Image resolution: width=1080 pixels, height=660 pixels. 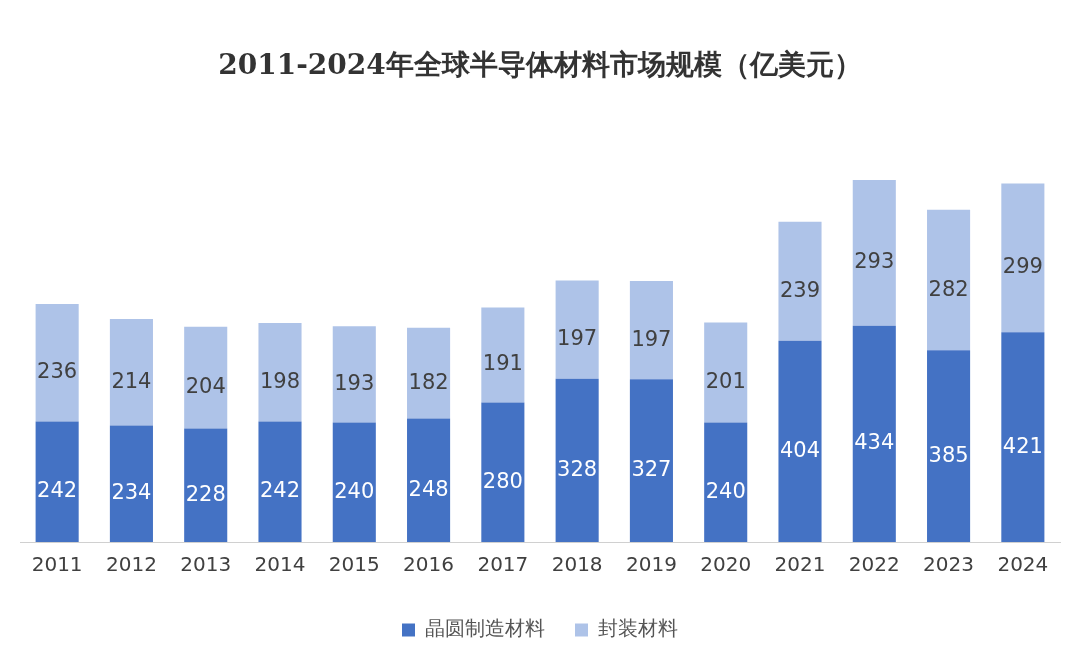 What do you see at coordinates (800, 564) in the screenshot?
I see `x-tick-label: 2021` at bounding box center [800, 564].